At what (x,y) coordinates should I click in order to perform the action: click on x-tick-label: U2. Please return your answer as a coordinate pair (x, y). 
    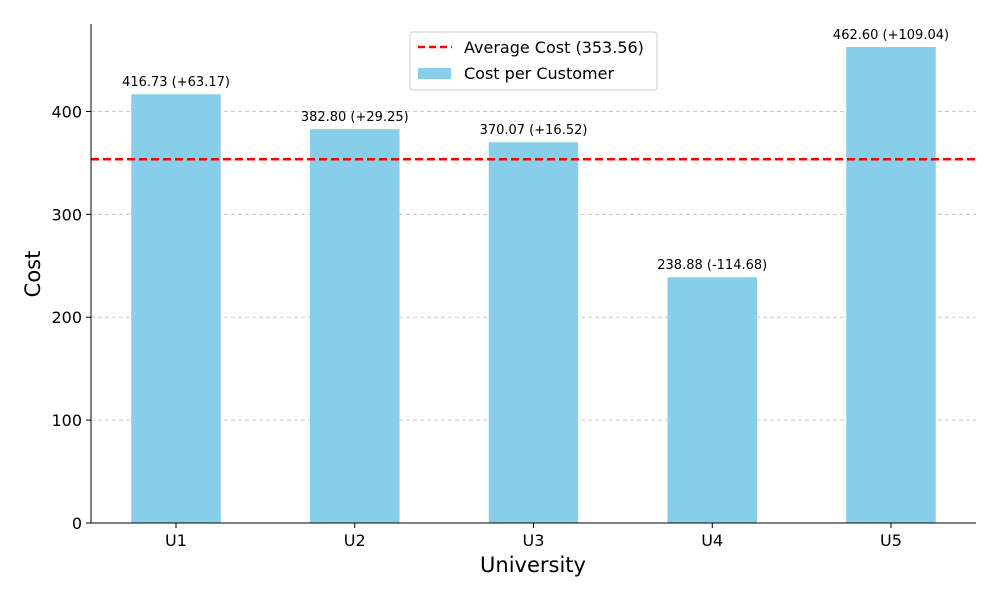
    Looking at the image, I should click on (355, 540).